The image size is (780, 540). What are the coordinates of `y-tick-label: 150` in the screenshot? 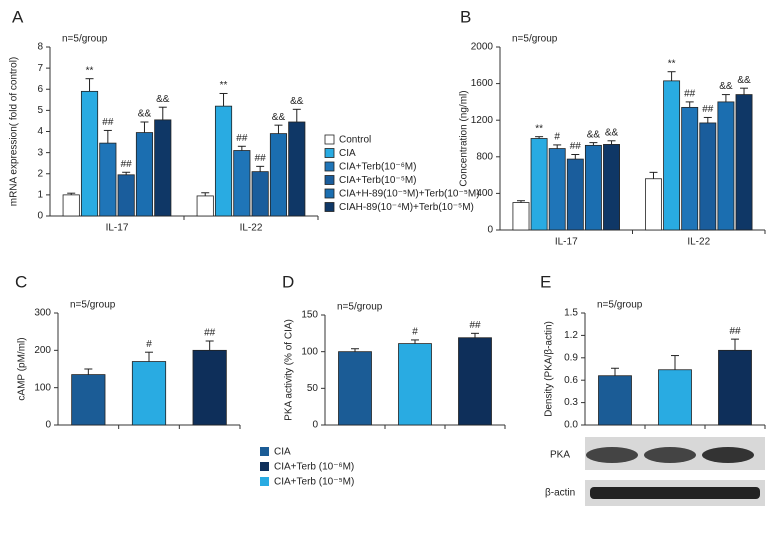 It's located at (309, 315).